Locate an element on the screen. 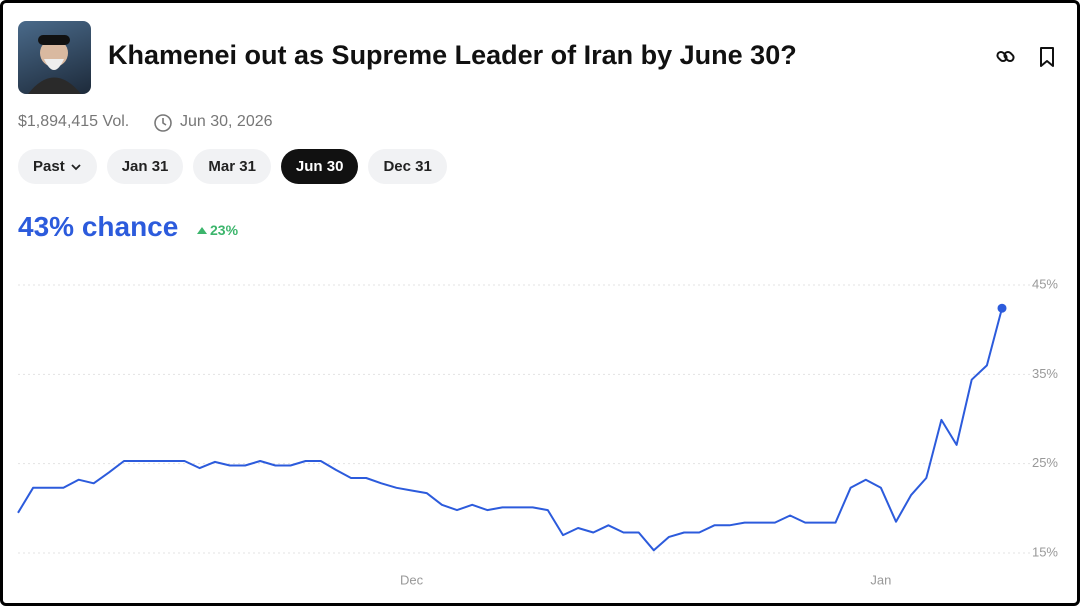 Image resolution: width=1080 pixels, height=606 pixels. tab-label: Past is located at coordinates (49, 166).